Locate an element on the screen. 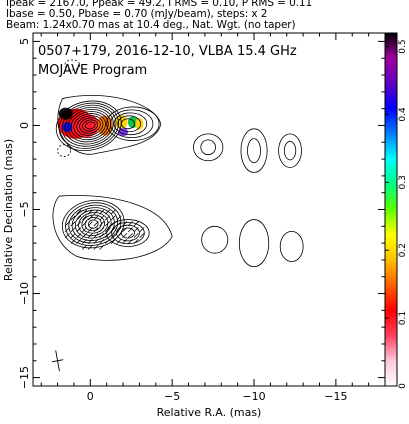 This screenshot has width=409, height=424. colorbar-tick-label: 0.4 is located at coordinates (403, 114).